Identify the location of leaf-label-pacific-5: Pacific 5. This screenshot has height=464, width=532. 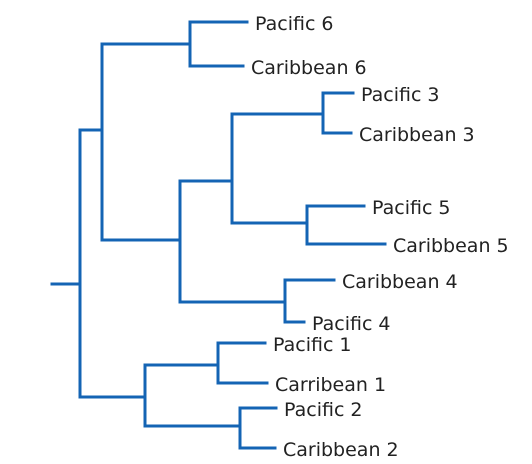
(411, 208).